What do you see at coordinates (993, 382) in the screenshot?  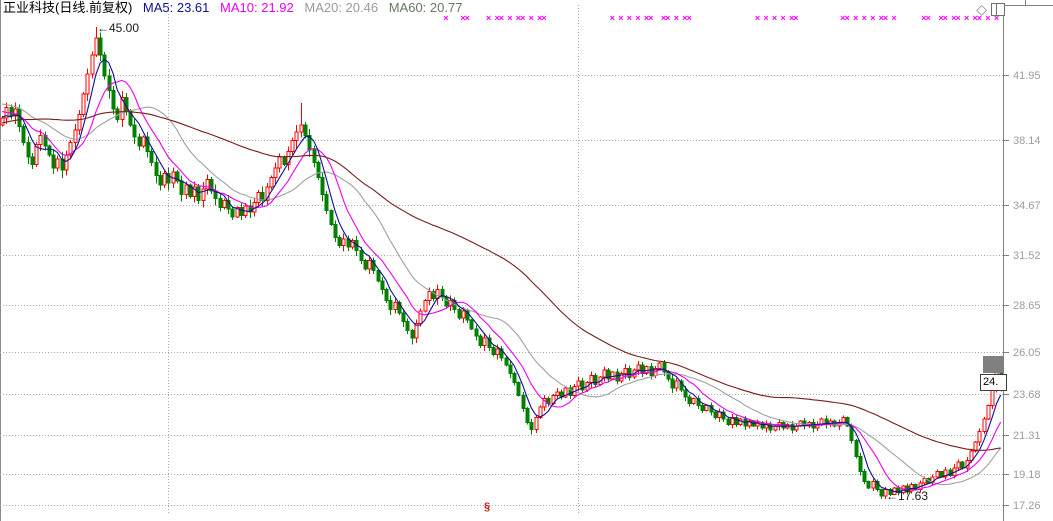 I see `last-price-tag: 24.` at bounding box center [993, 382].